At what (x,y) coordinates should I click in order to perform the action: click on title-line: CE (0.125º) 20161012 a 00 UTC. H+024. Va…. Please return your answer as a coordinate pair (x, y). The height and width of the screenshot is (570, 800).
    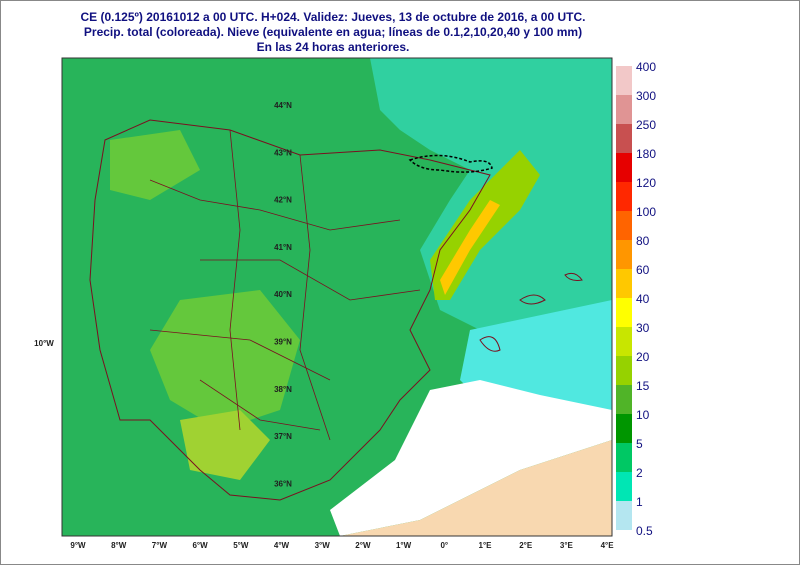
    Looking at the image, I should click on (333, 17).